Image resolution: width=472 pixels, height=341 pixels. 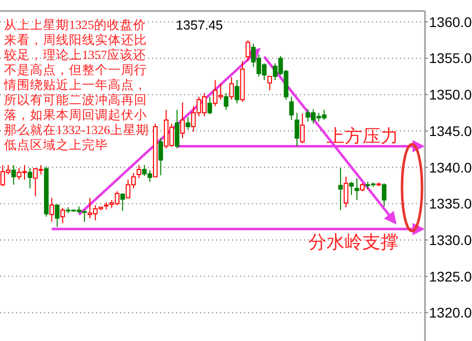 I want to click on y-tick-label: 1360.0, so click(x=450, y=22).